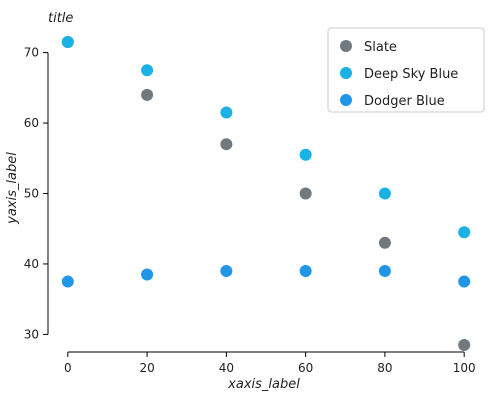  What do you see at coordinates (380, 47) in the screenshot?
I see `legend-label-slate: Slate` at bounding box center [380, 47].